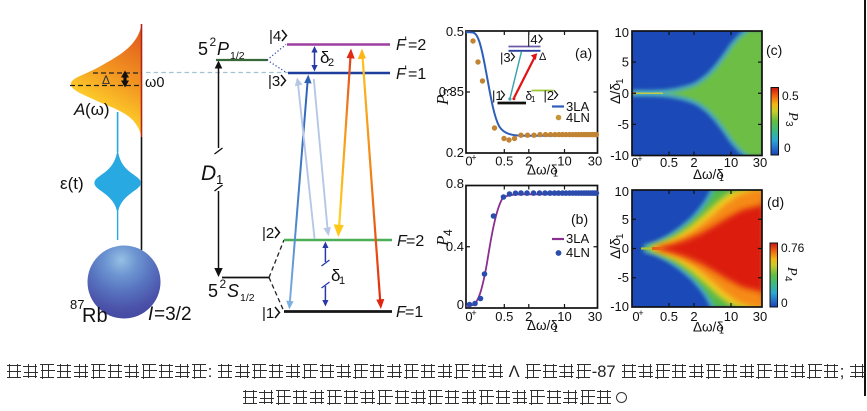  What do you see at coordinates (97, 109) in the screenshot?
I see `svg-text: (ω)` at bounding box center [97, 109].